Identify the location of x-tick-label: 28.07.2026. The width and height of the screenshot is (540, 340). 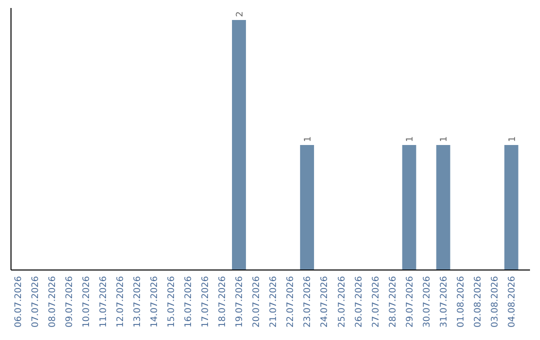
(393, 302).